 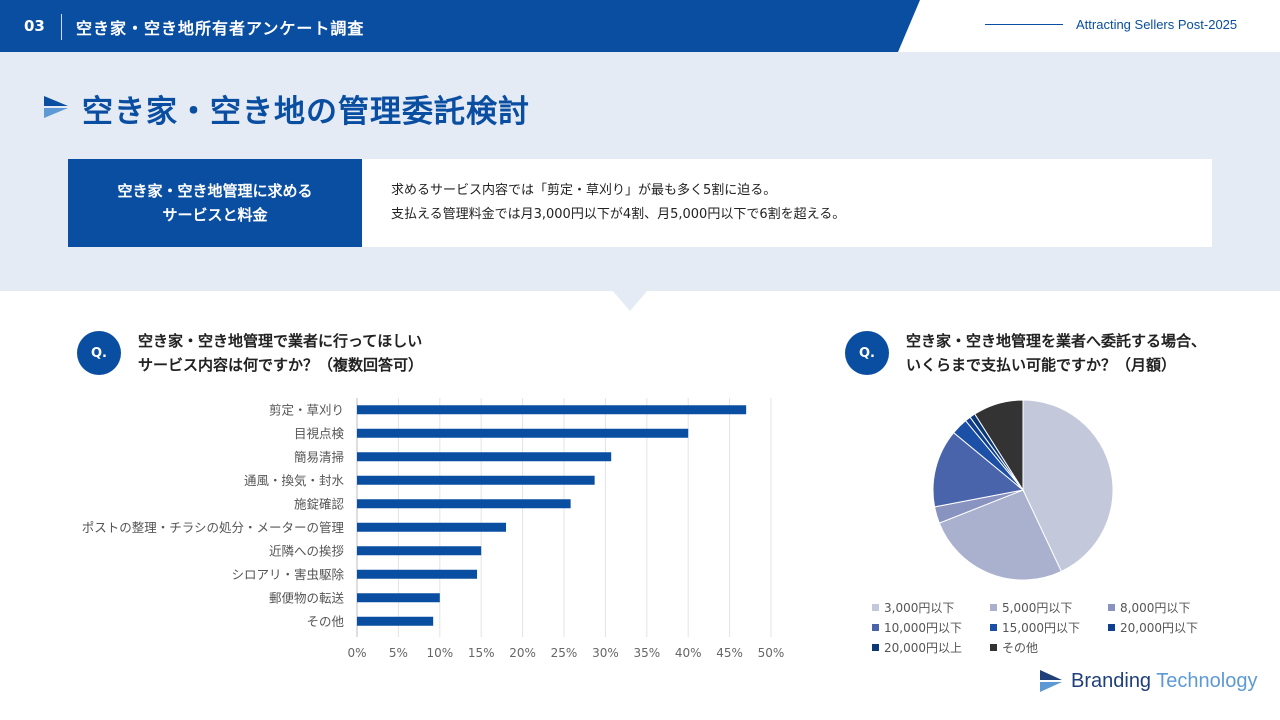 I want to click on x-tick-label: 40%, so click(x=688, y=653).